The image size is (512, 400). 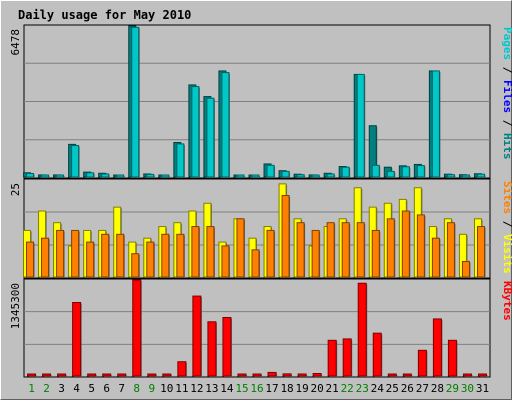 I want to click on x-tick-18: 18, so click(x=286, y=388).